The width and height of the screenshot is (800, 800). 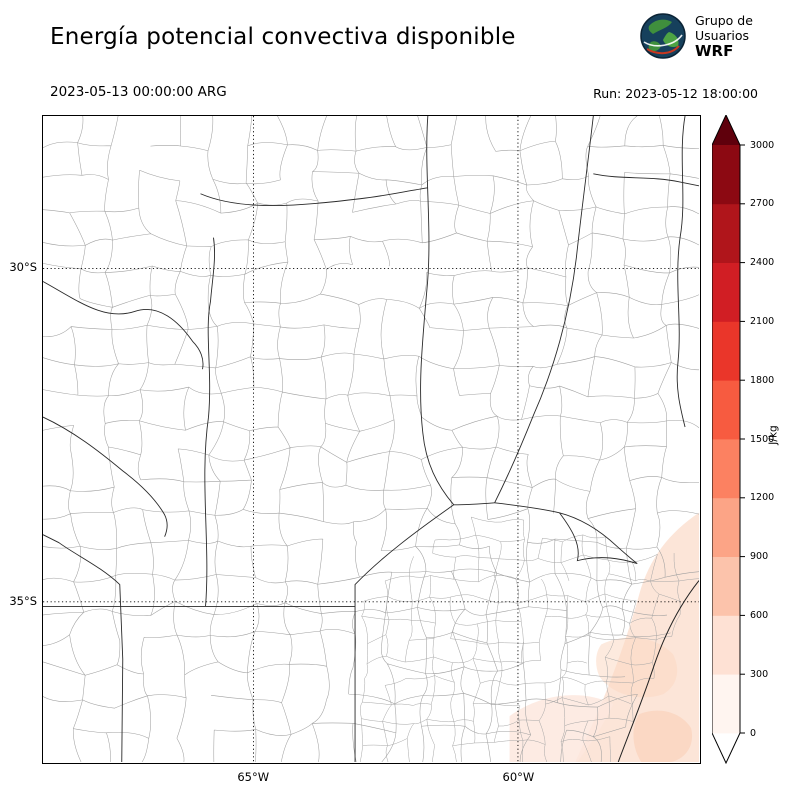 What do you see at coordinates (759, 674) in the screenshot?
I see `colorbar-tick-label: 300` at bounding box center [759, 674].